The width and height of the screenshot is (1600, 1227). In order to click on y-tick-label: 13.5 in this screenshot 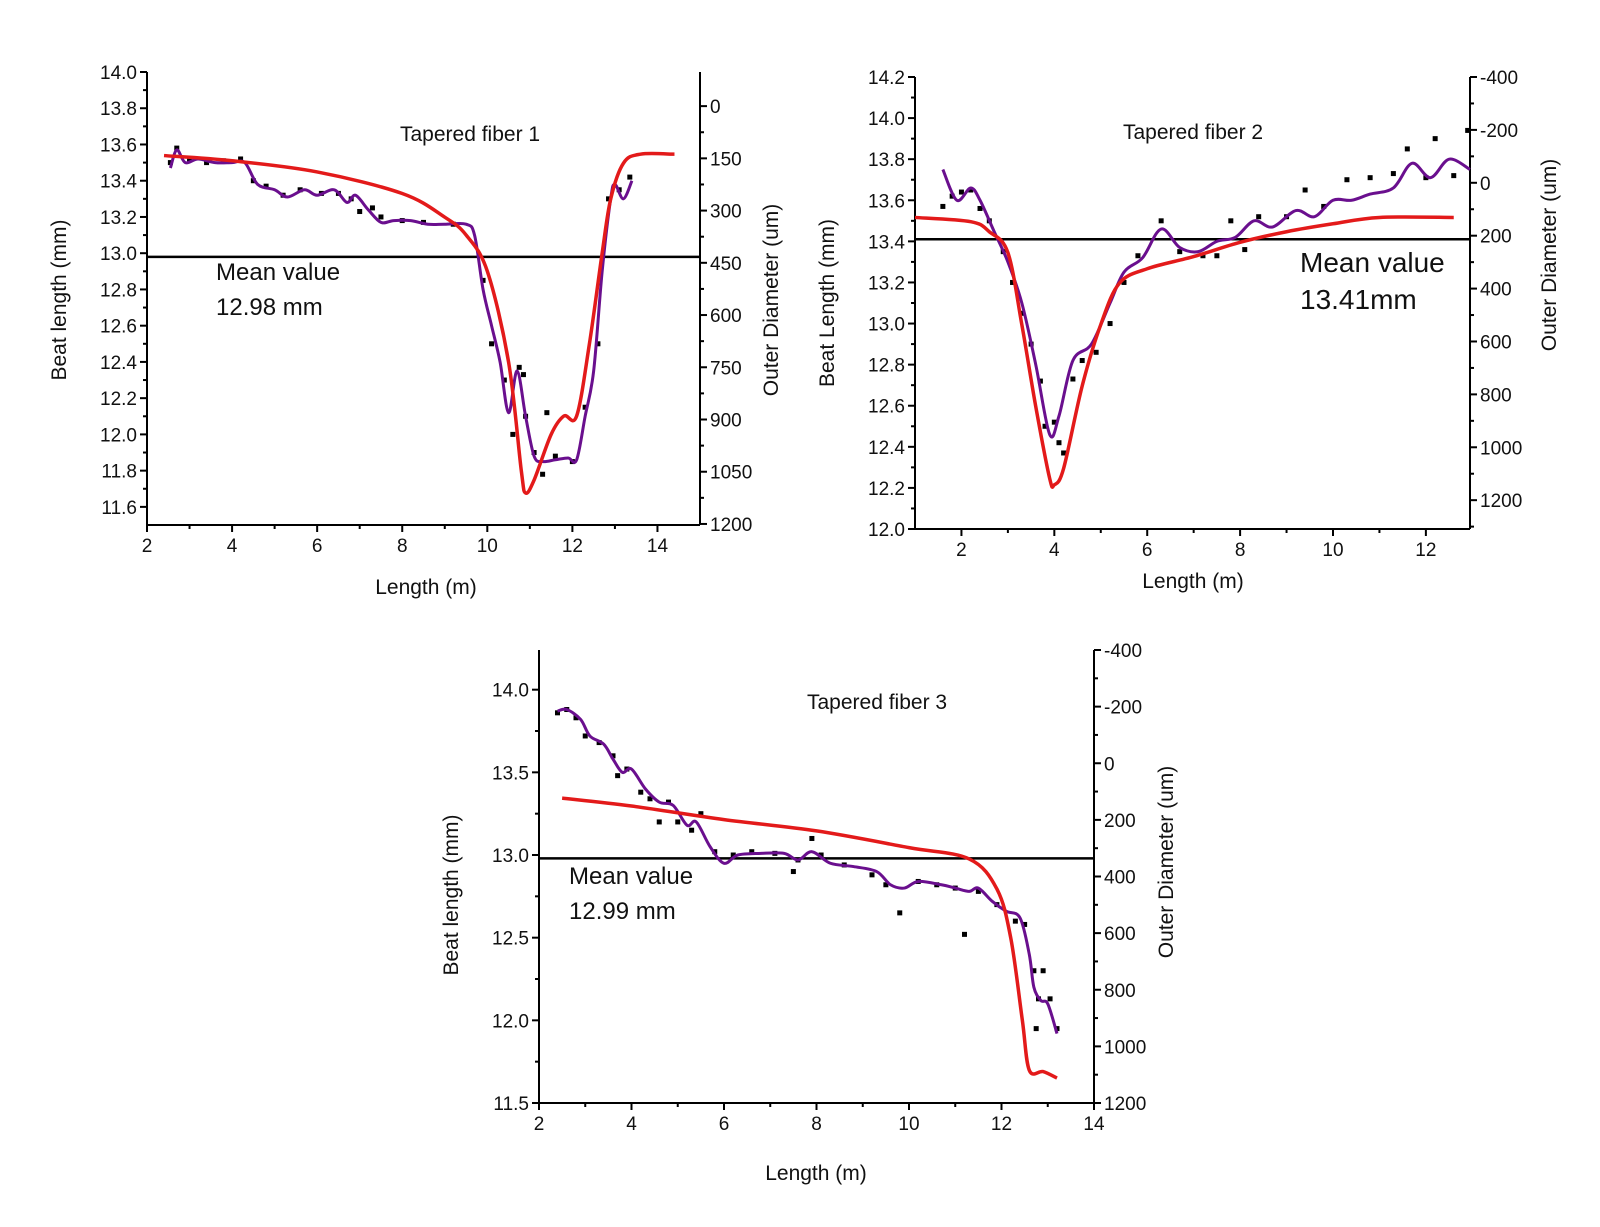, I will do `click(510, 773)`.